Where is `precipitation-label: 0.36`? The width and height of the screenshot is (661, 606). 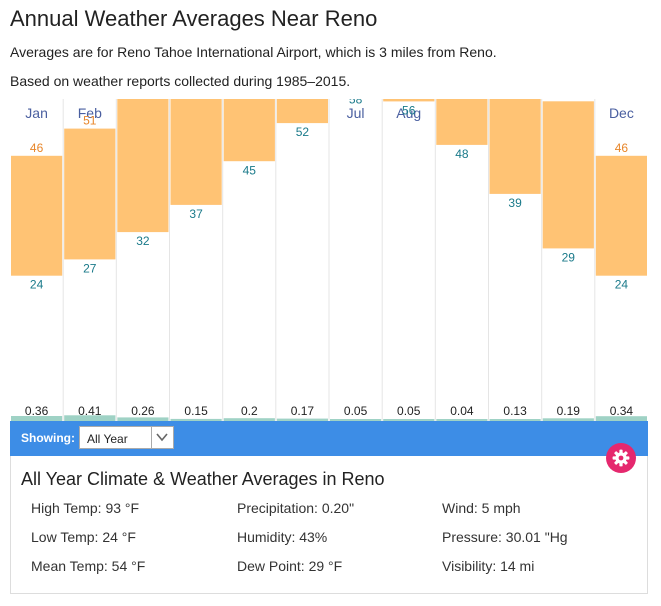
precipitation-label: 0.36 is located at coordinates (37, 411).